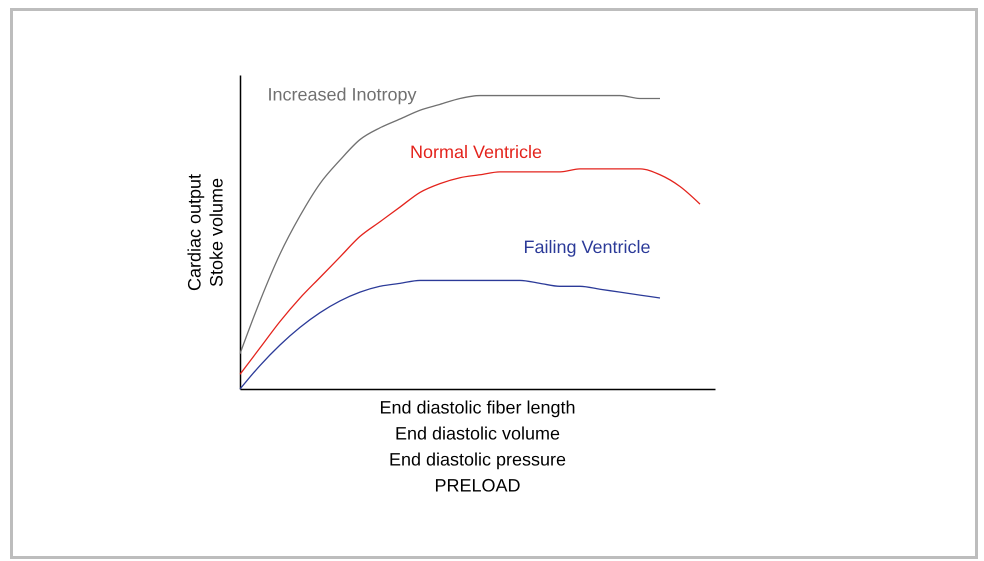 Image resolution: width=984 pixels, height=561 pixels. What do you see at coordinates (477, 447) in the screenshot?
I see `x-axis-title: End diastolic fiber length End diastolic volume End diastolic pressure PRELOAD` at bounding box center [477, 447].